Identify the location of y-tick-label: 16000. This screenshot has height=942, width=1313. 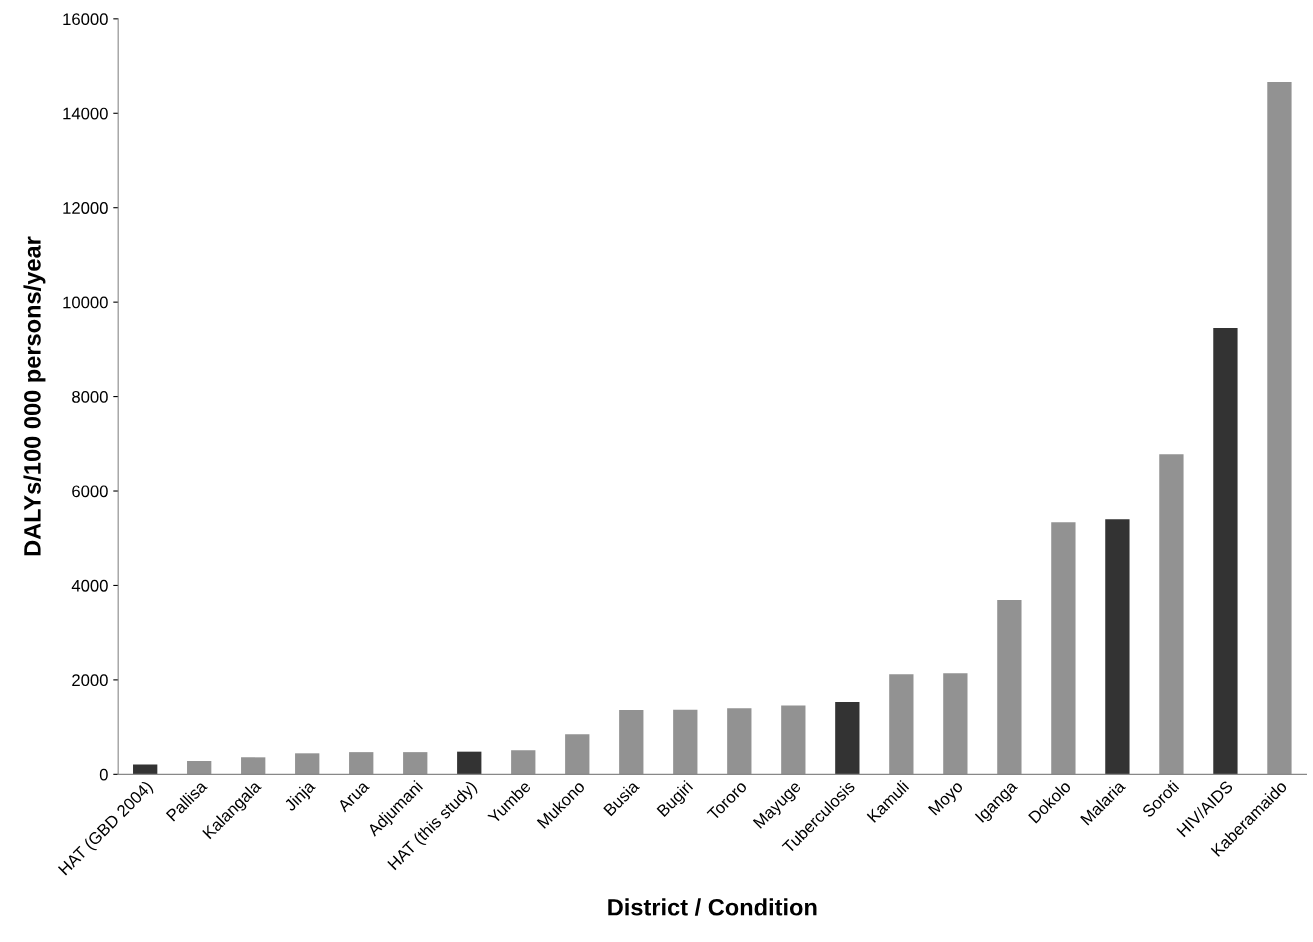
(85, 19).